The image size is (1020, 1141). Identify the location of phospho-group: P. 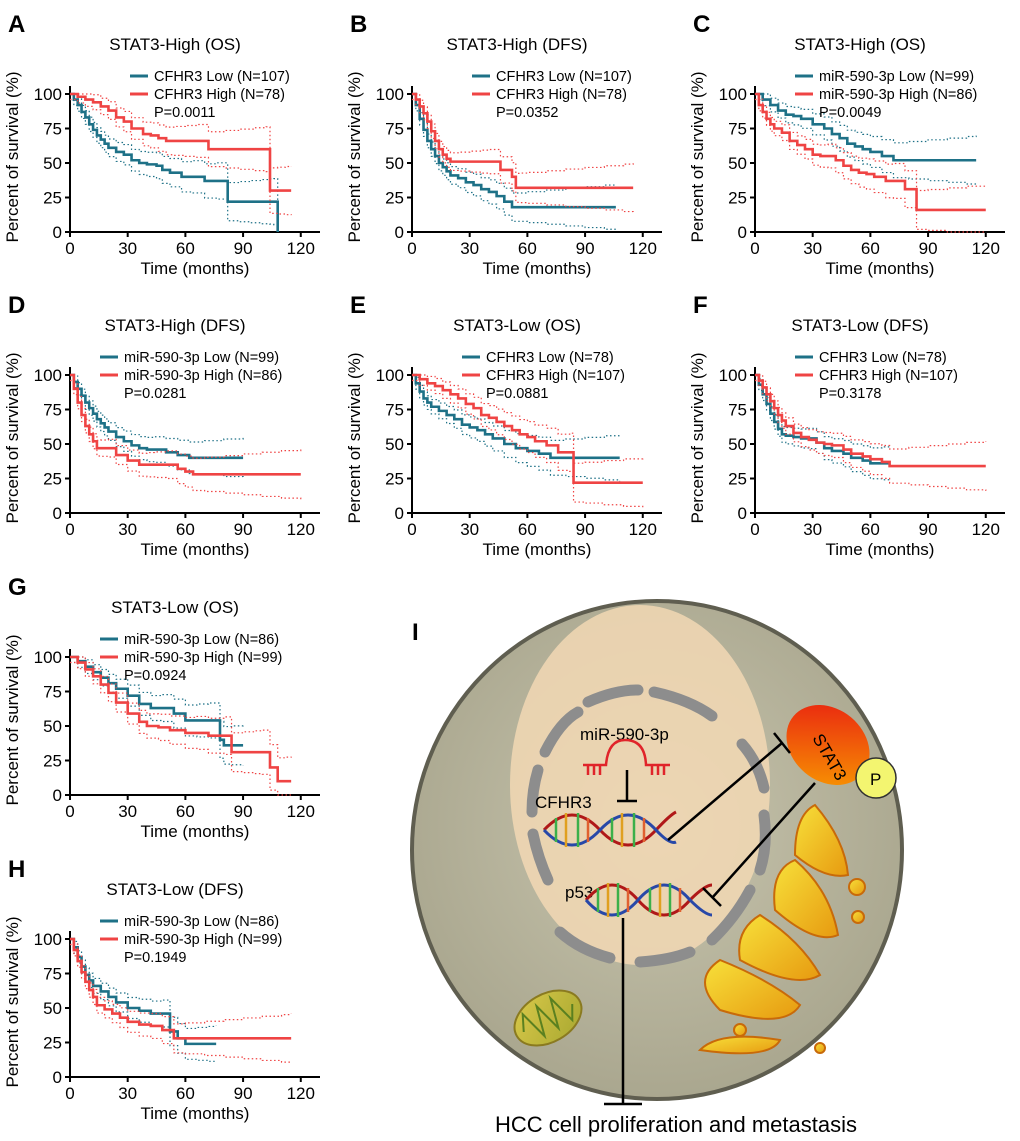
(876, 778).